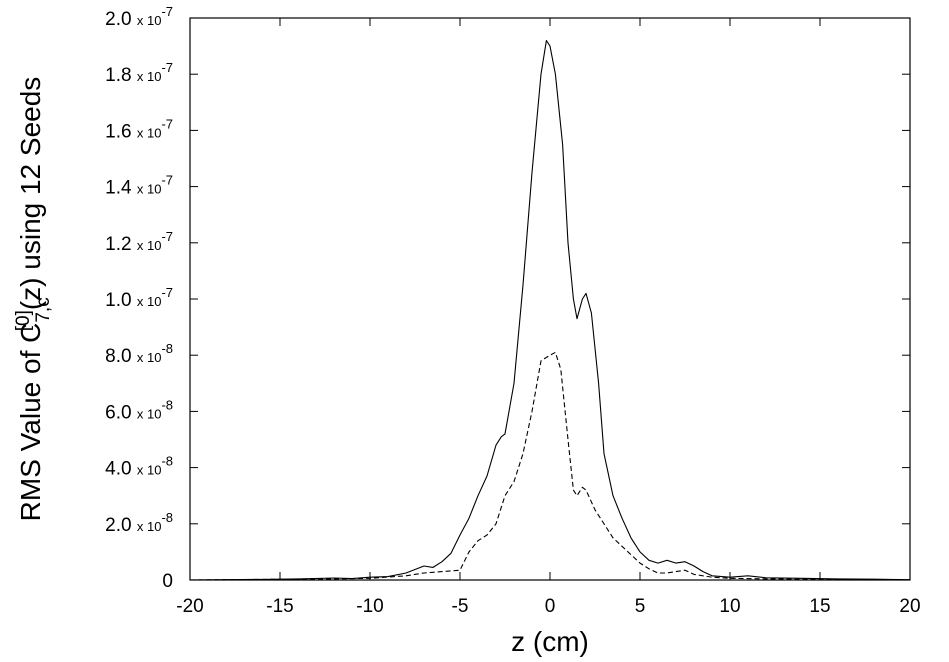 The height and width of the screenshot is (662, 949). Describe the element at coordinates (121, 244) in the screenshot. I see `y-tick-mantissa: 1.2` at that location.